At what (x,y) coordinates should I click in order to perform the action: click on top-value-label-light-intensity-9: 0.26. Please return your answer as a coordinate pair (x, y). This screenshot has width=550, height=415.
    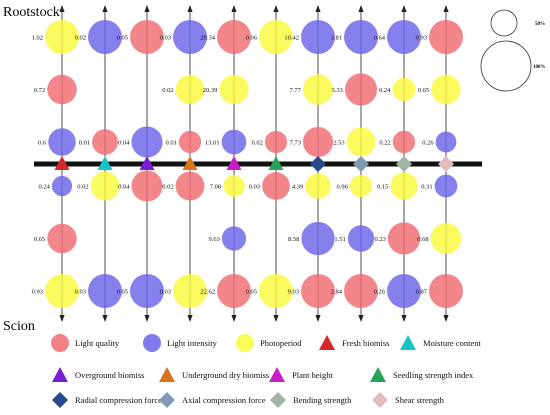
    Looking at the image, I should click on (428, 143).